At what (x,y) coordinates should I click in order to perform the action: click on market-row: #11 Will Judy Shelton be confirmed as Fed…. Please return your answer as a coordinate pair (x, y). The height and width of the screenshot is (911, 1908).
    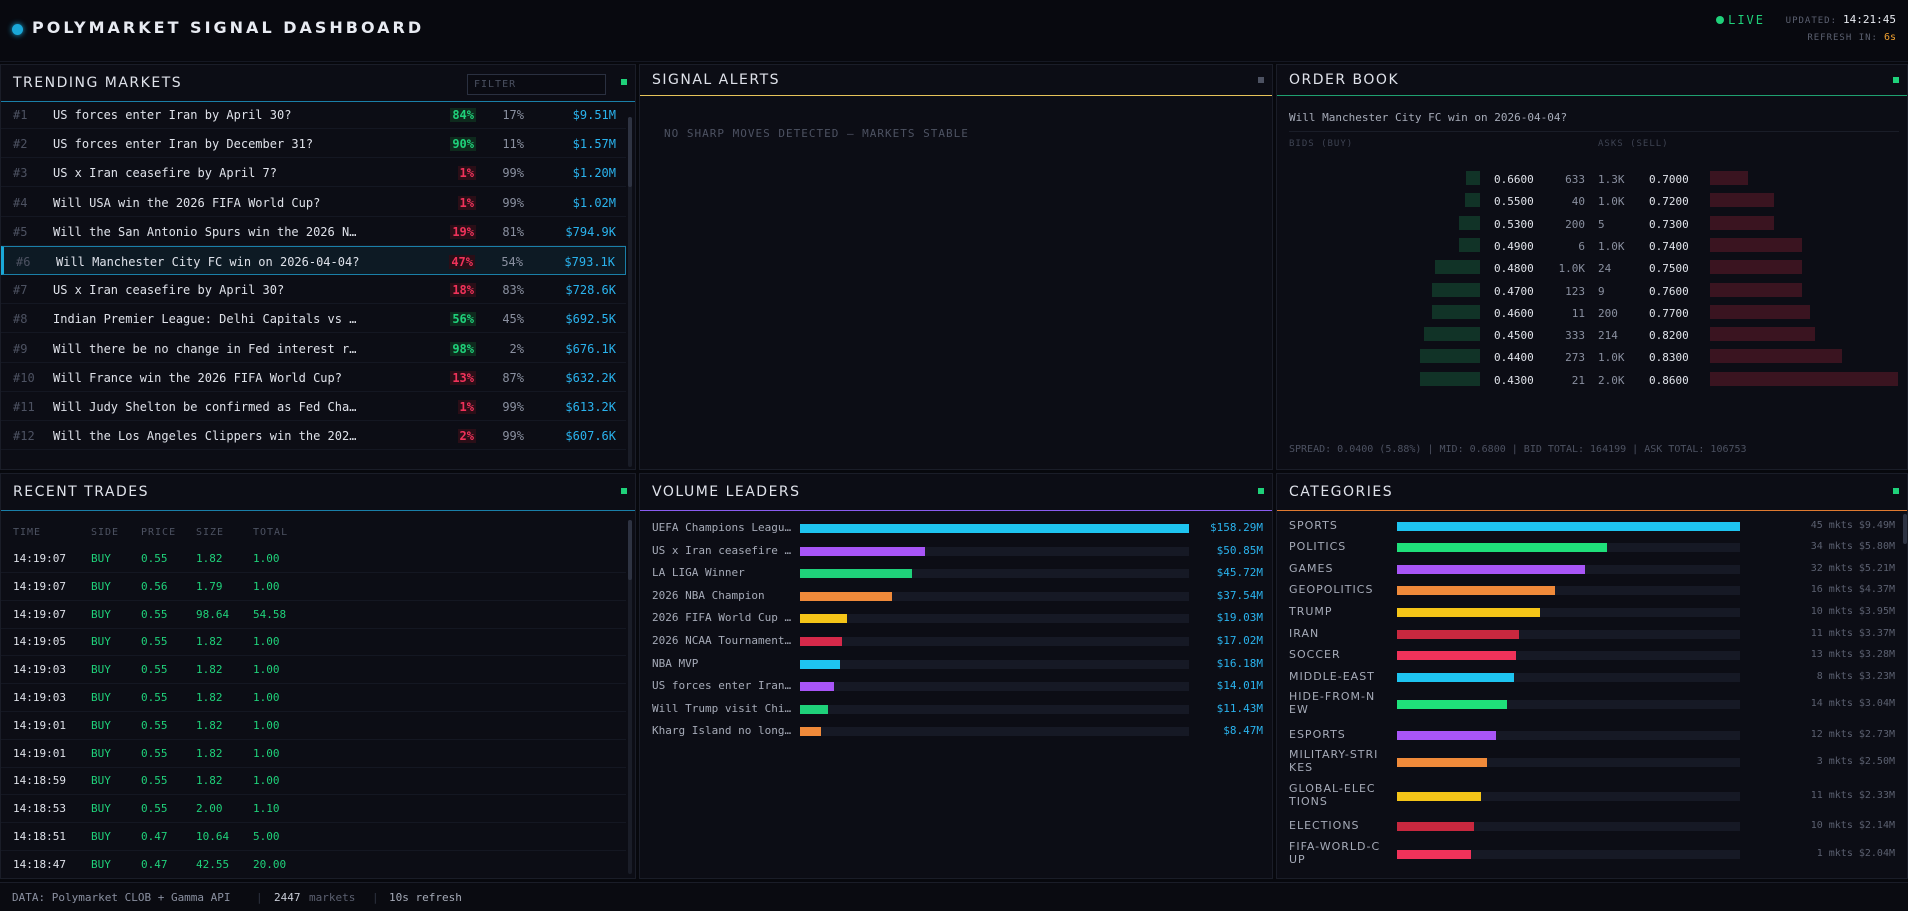
    Looking at the image, I should click on (313, 406).